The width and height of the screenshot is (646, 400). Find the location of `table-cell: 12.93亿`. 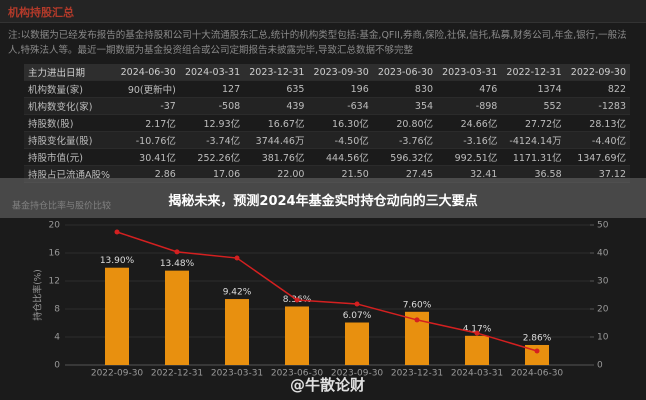

table-cell: 12.93亿 is located at coordinates (212, 123).